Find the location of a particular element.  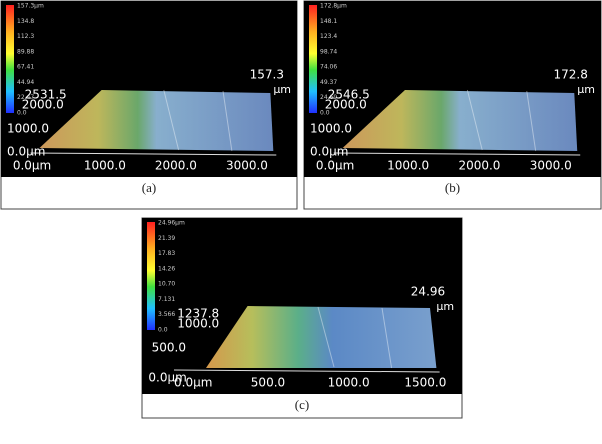

colorbar-label: 44.94 is located at coordinates (25, 82).